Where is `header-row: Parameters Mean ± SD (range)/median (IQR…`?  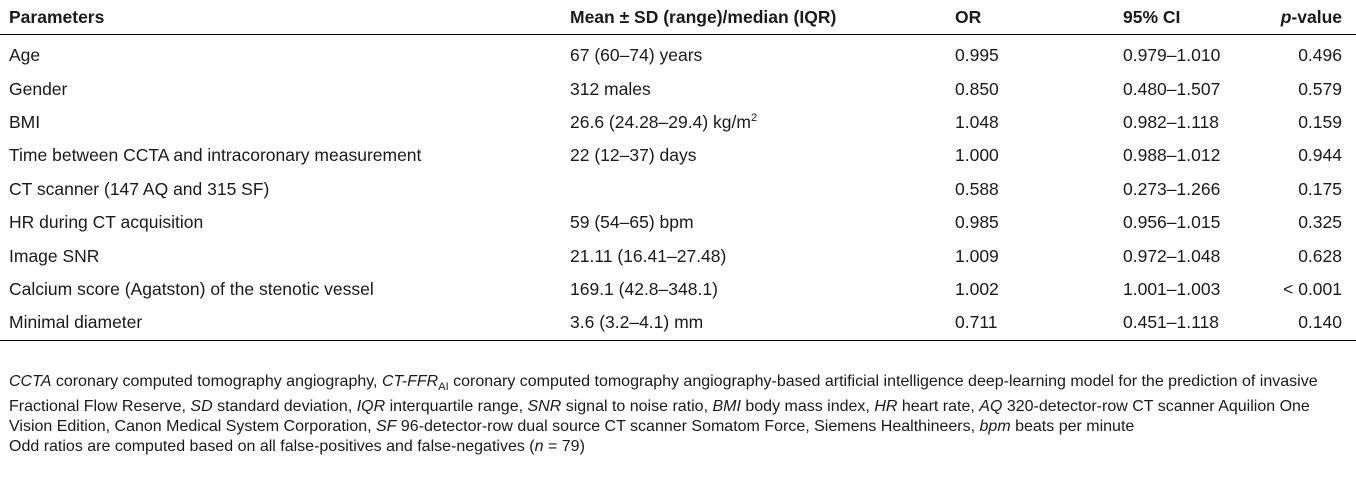 header-row: Parameters Mean ± SD (range)/median (IQR… is located at coordinates (678, 17).